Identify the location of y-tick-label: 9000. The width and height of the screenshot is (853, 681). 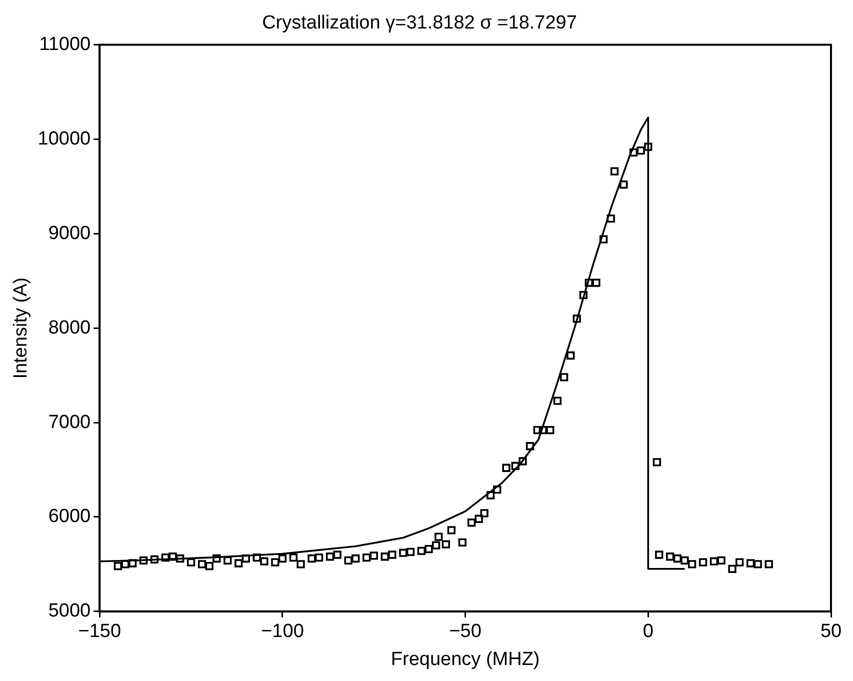
(69, 233).